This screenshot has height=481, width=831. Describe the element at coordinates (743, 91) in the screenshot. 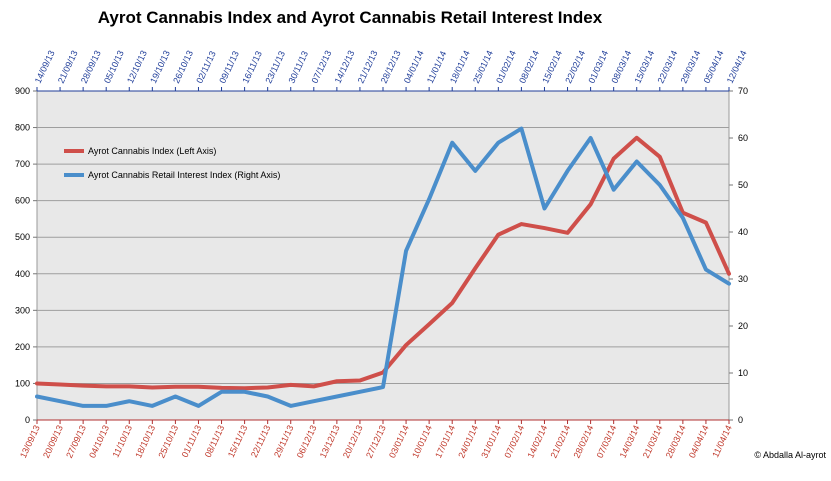

I see `y-right-tick-label: 70` at that location.